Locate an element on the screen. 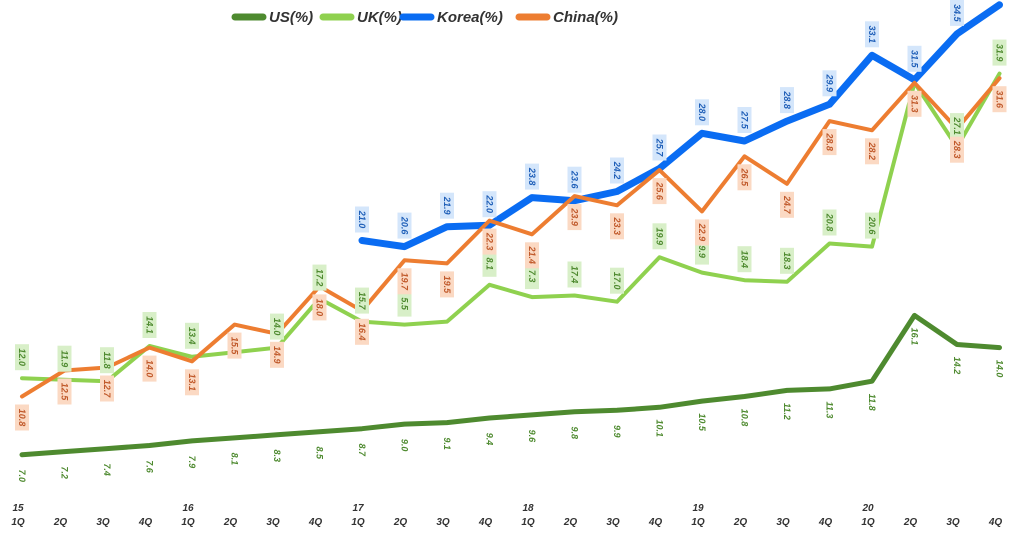 Image resolution: width=1024 pixels, height=541 pixels. data-label-2-21: 31.5 is located at coordinates (914, 58).